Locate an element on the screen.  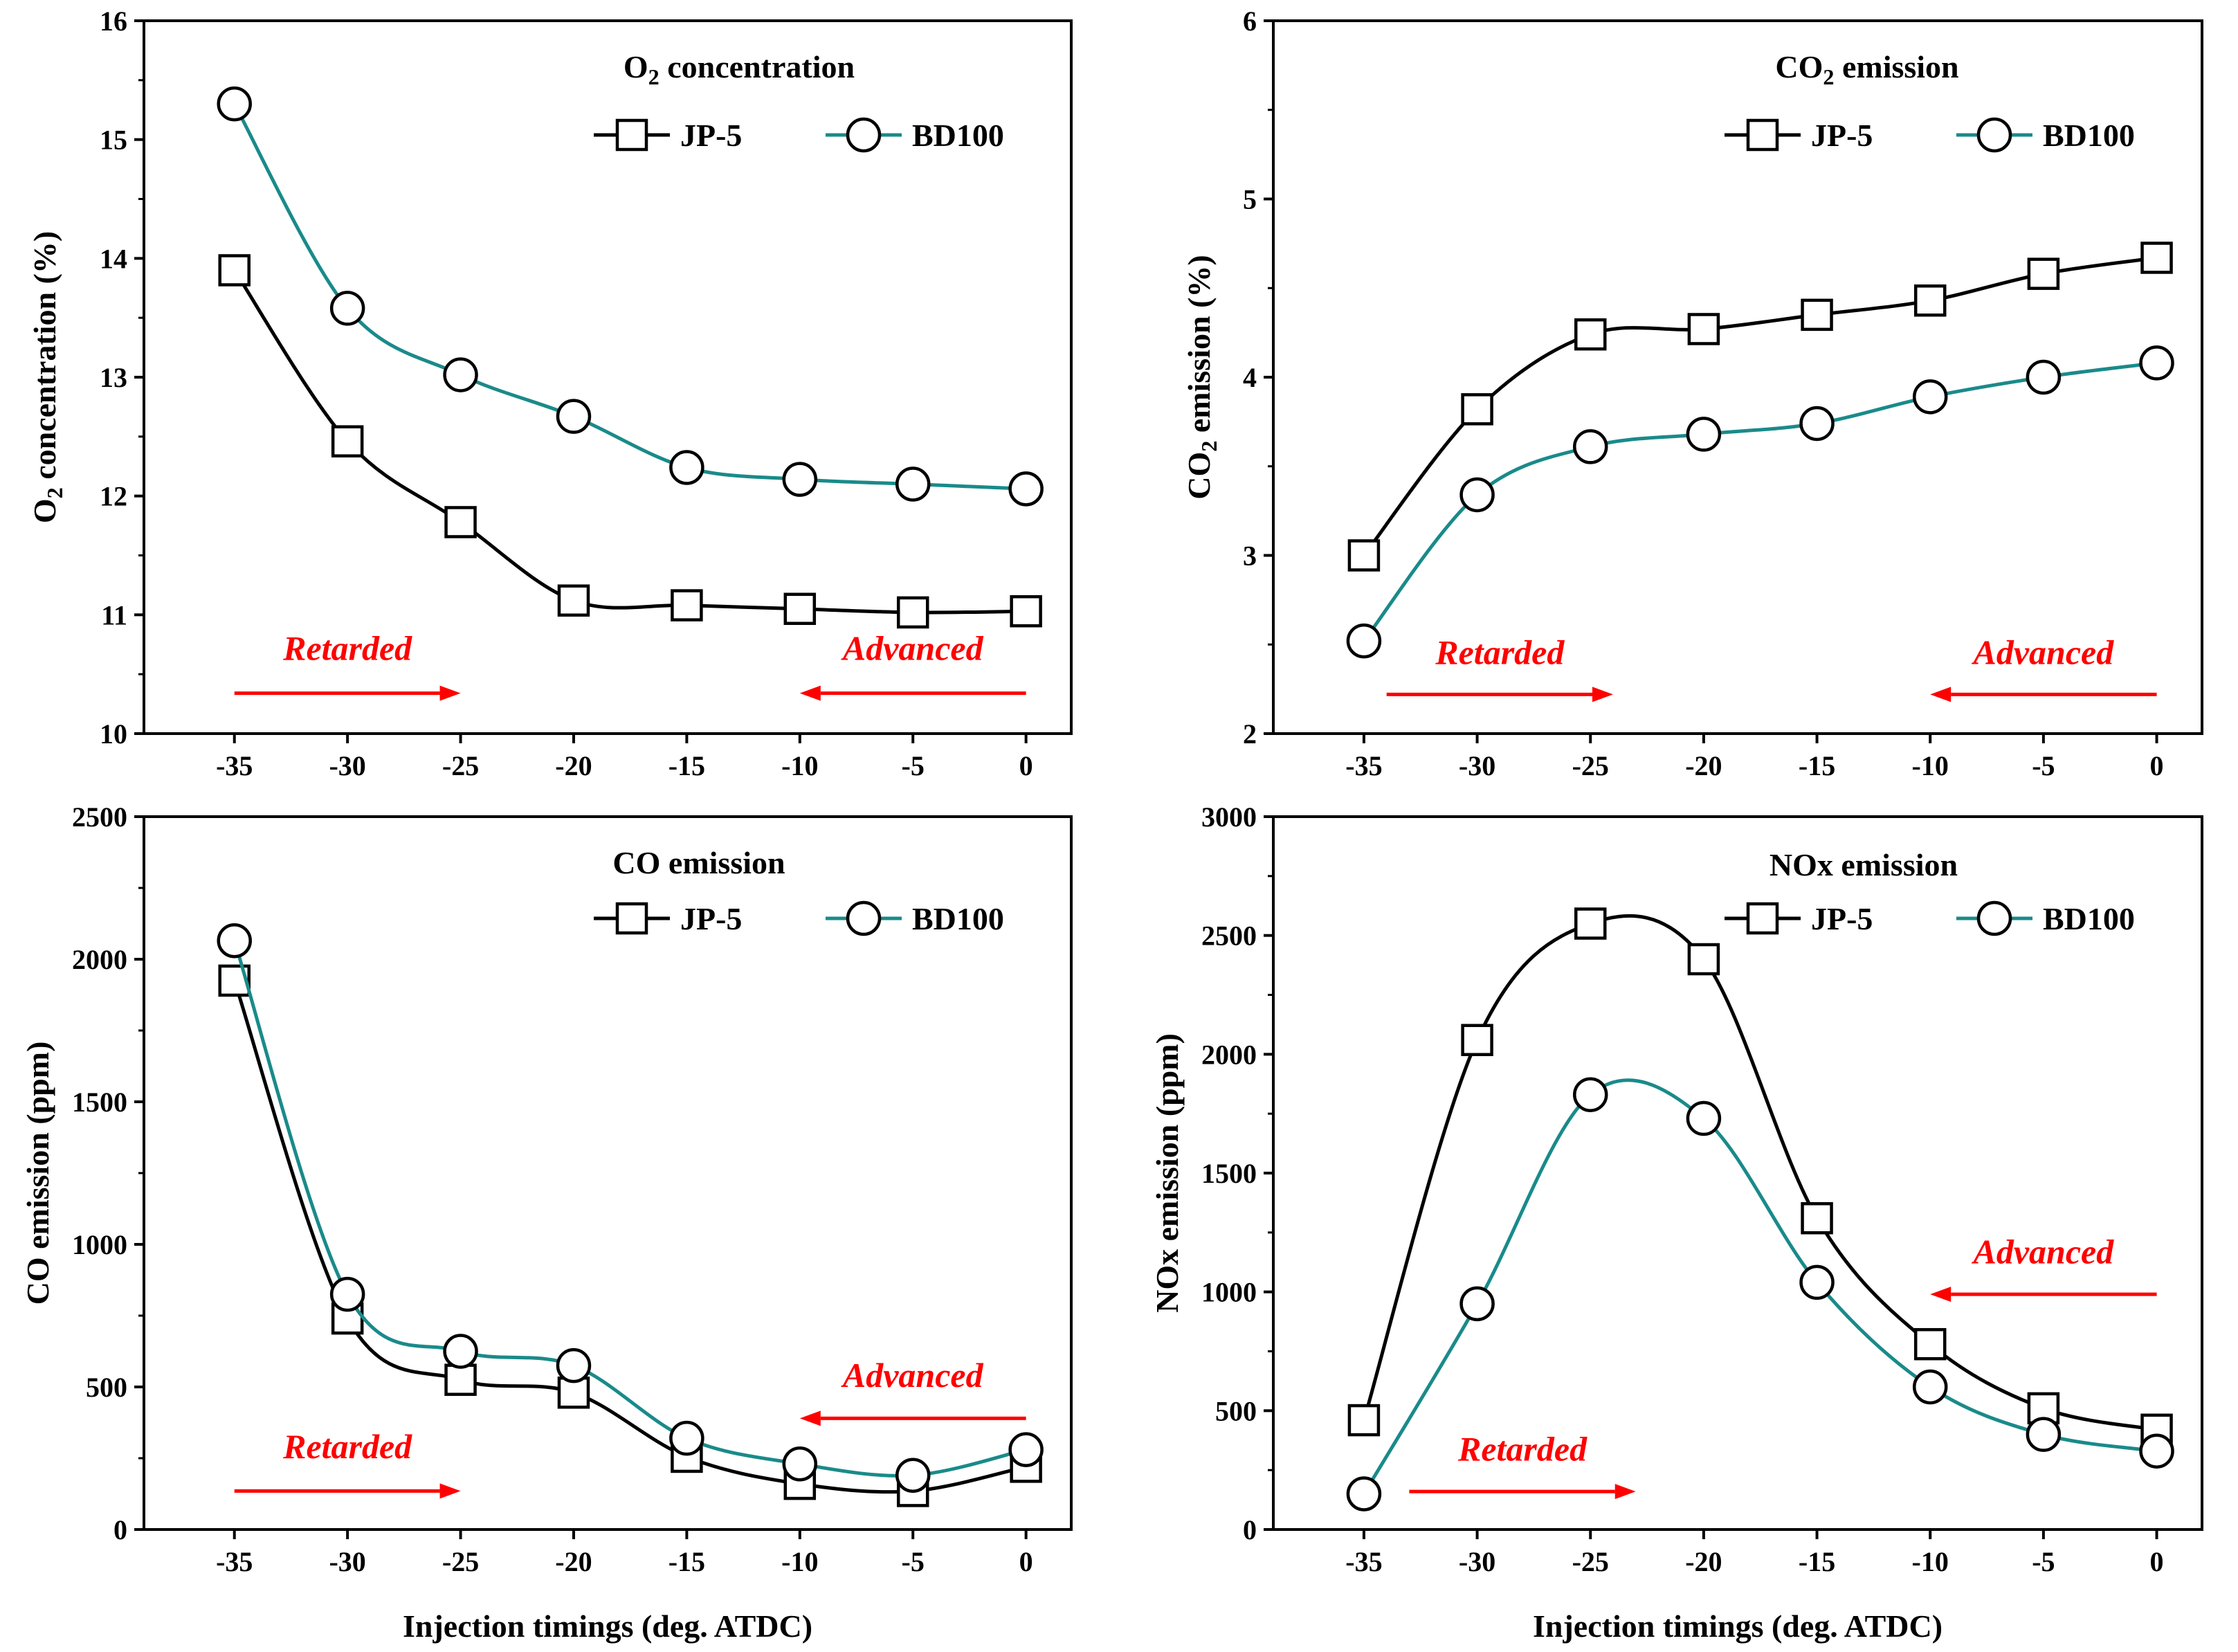
y-tick-label: 16 is located at coordinates (114, 21).